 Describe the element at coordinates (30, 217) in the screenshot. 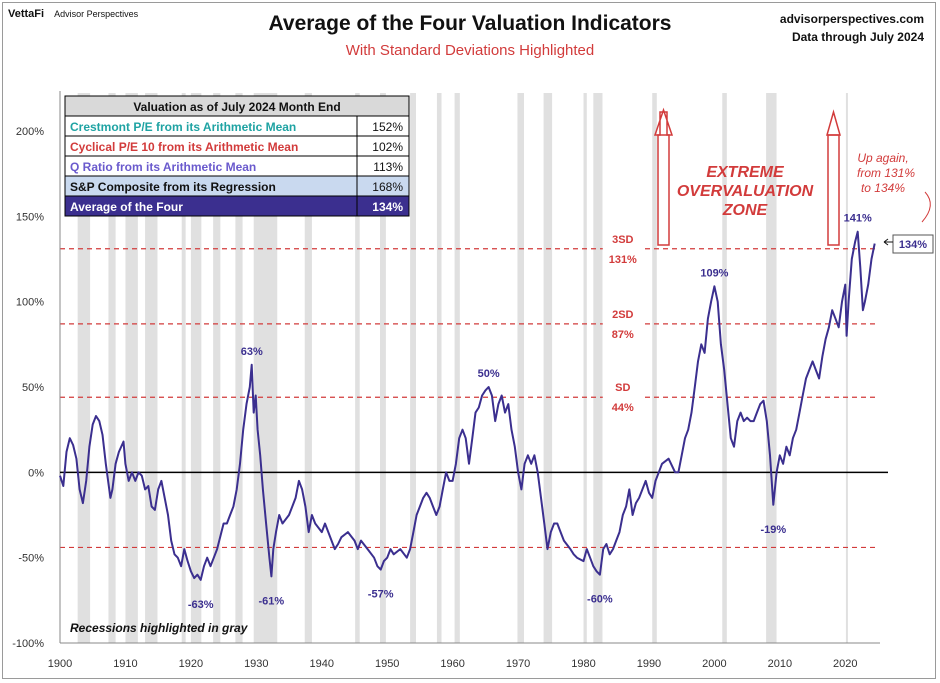

I see `y-tick-label-1: 150%` at that location.